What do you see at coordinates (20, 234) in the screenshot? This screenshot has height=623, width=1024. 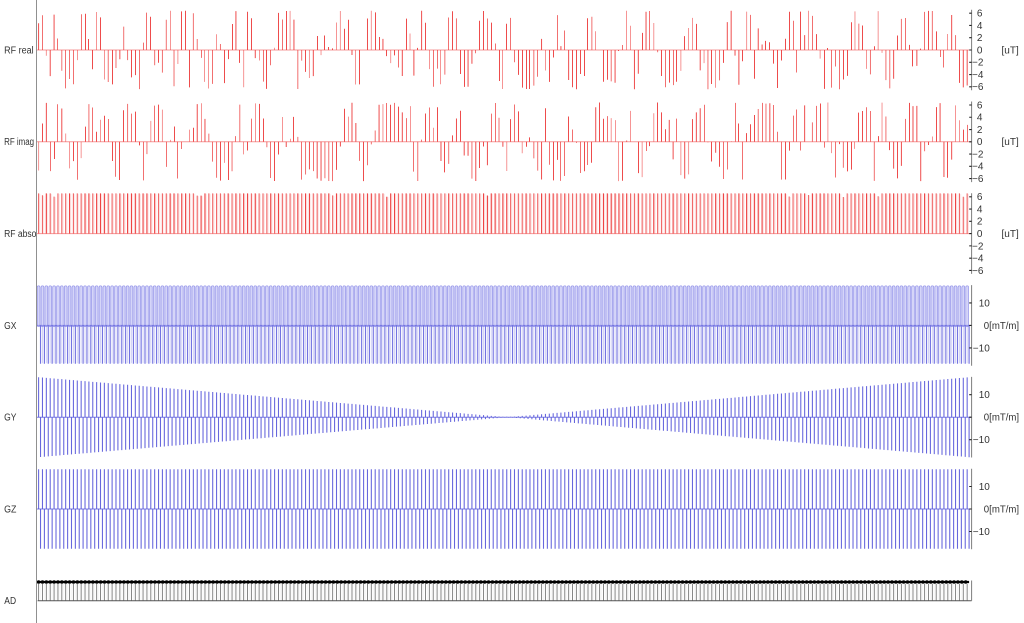 I see `svg-text: RF abso` at bounding box center [20, 234].